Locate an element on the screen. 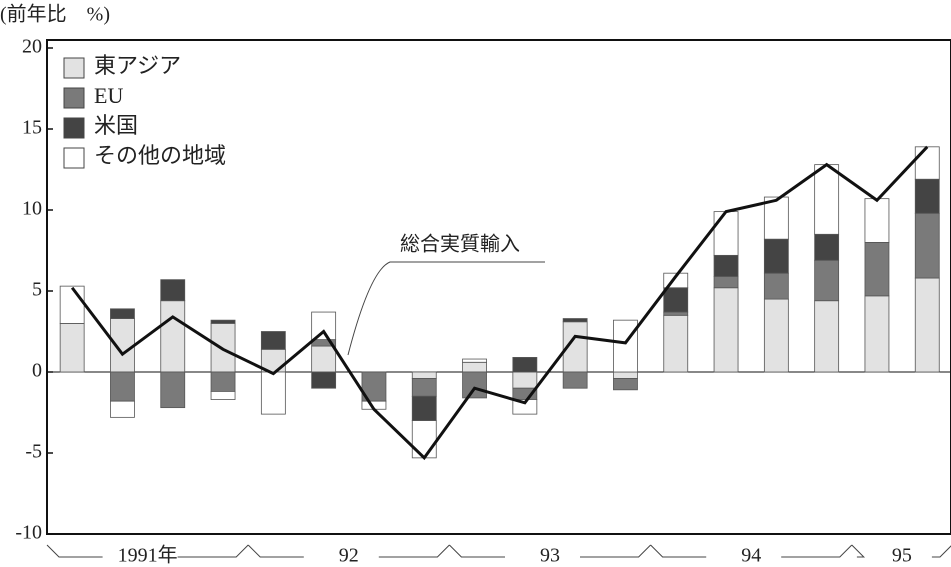 This screenshot has height=567, width=951. x-group-label: 92 is located at coordinates (349, 556).